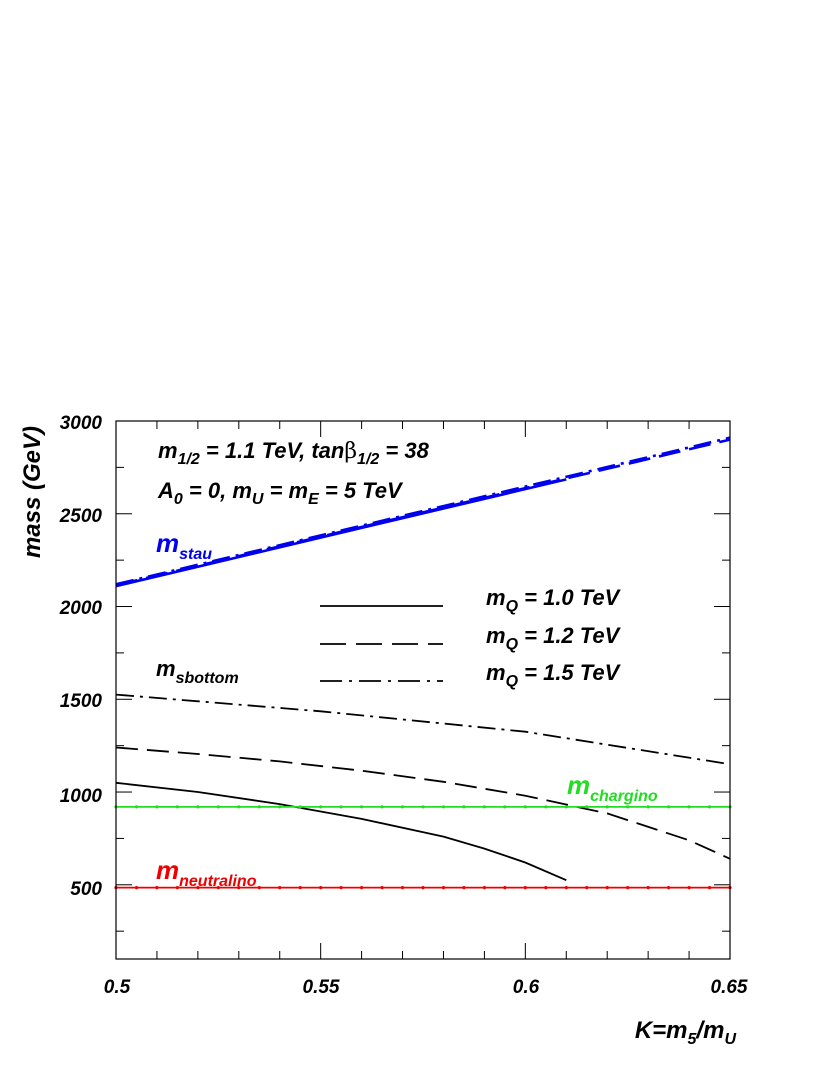  Describe the element at coordinates (81, 701) in the screenshot. I see `y-tick-label-1500: 1500` at that location.